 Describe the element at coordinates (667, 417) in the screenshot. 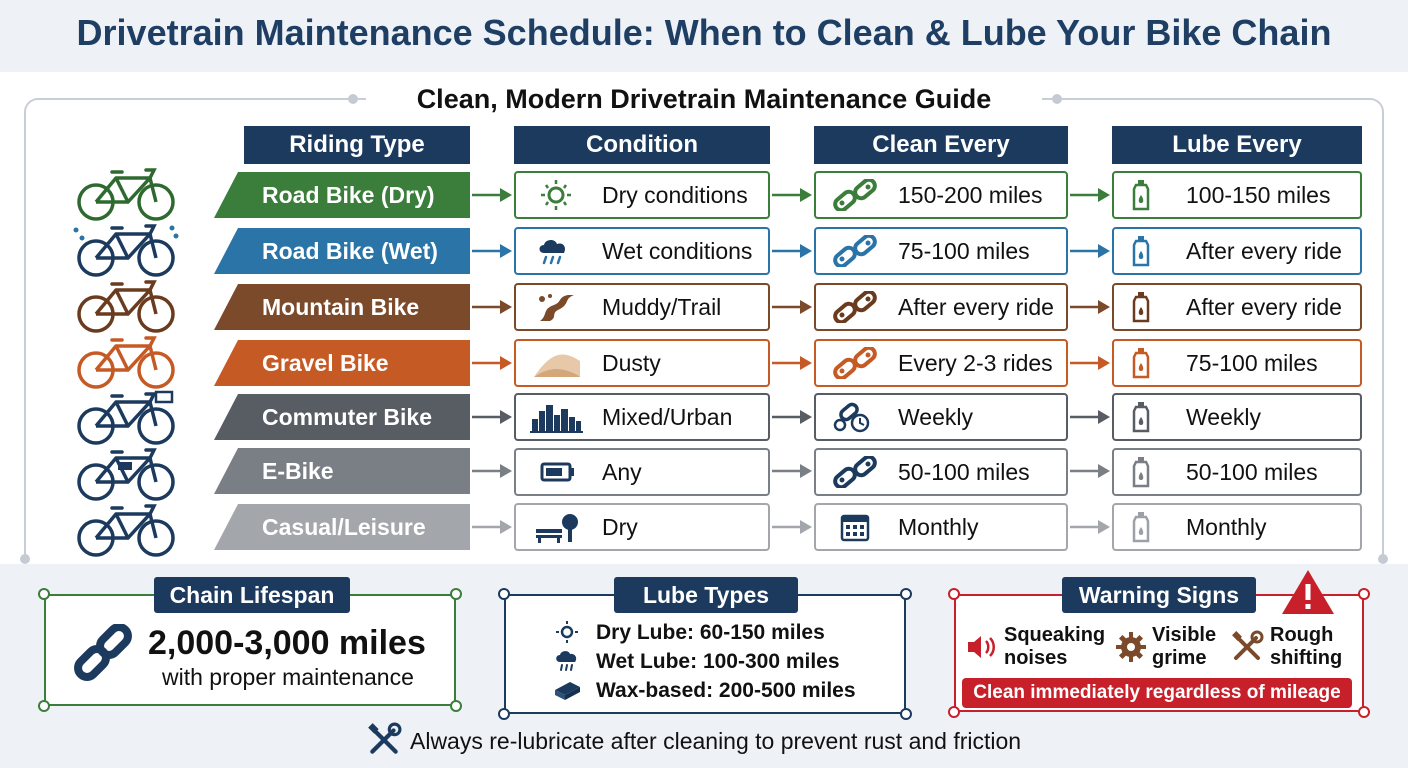

I see `condition-text: Mixed/Urban` at that location.